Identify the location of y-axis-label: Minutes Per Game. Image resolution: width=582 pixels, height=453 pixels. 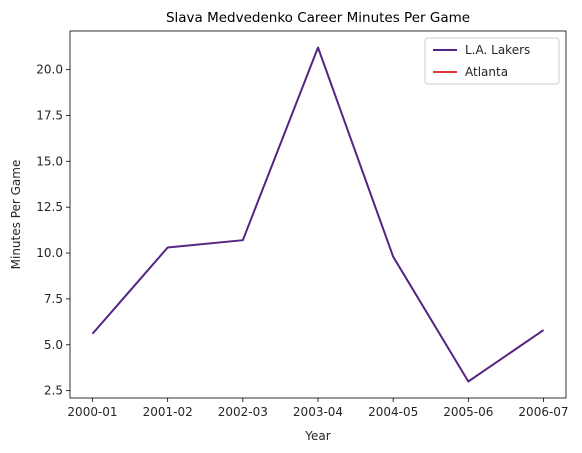
(16, 215).